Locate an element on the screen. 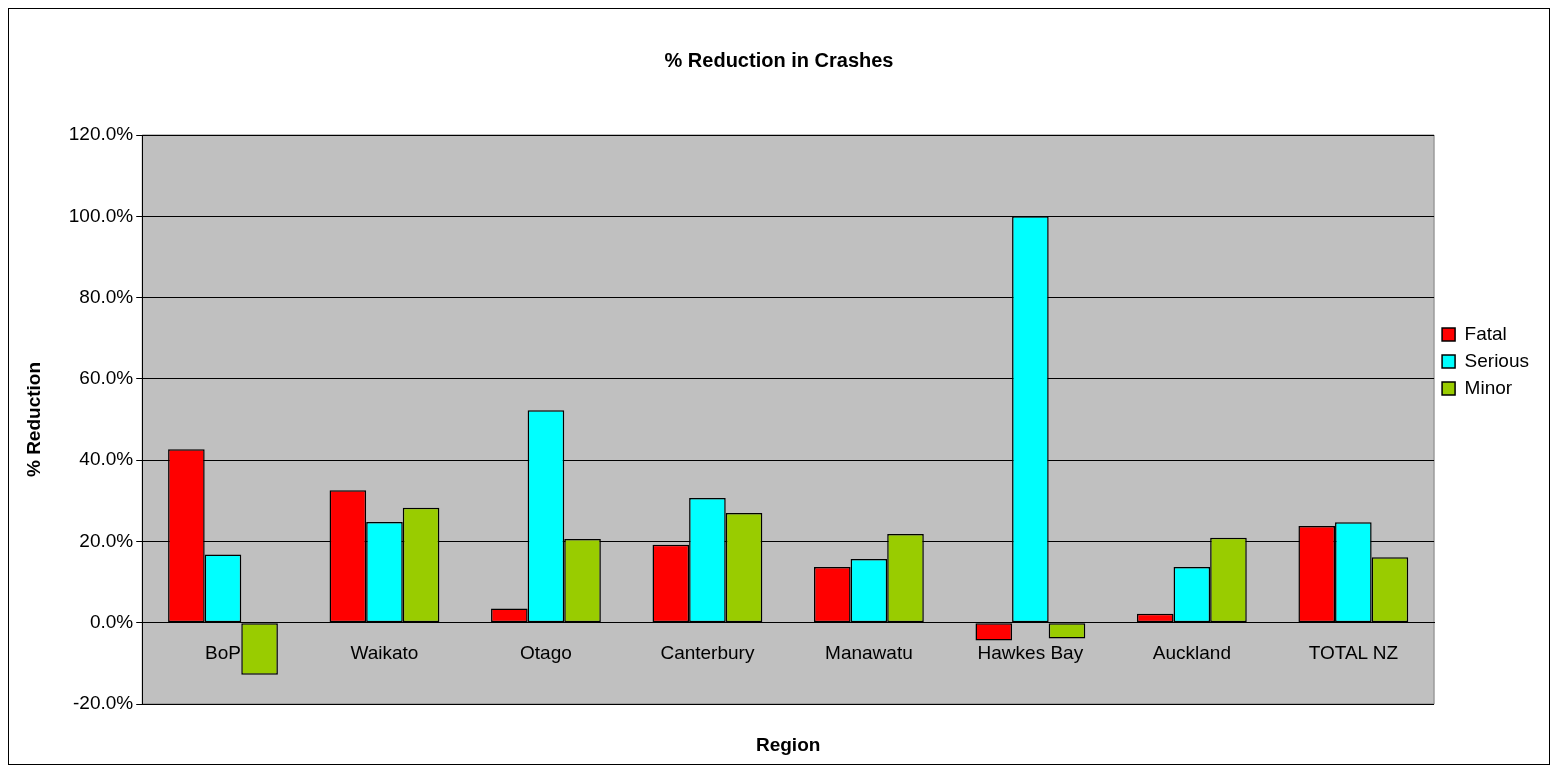 Image resolution: width=1560 pixels, height=775 pixels. x-axis-title: Region is located at coordinates (788, 745).